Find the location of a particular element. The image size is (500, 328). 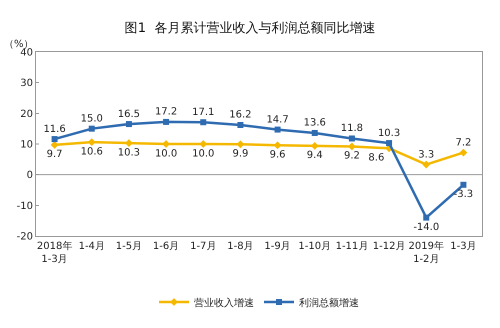

y-tick-label: 30 is located at coordinates (26, 84).